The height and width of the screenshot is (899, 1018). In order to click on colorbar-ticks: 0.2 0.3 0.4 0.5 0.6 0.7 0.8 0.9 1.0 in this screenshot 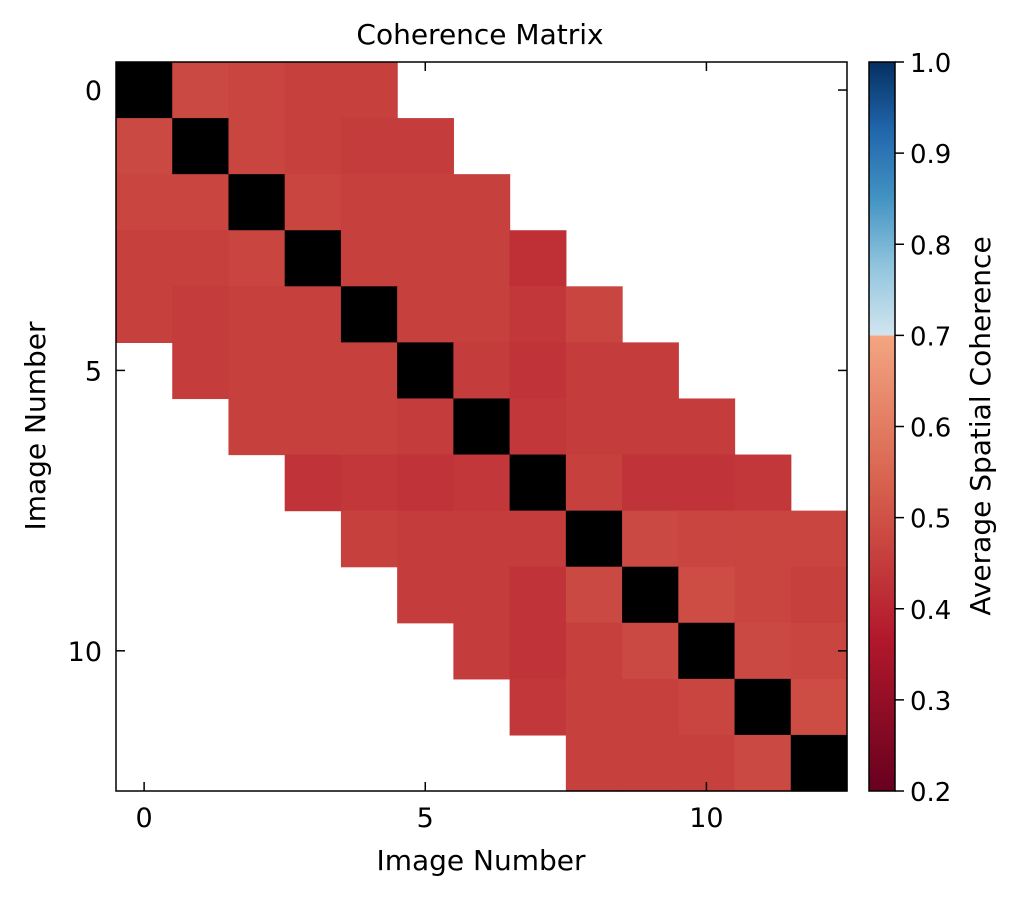, I will do `click(923, 428)`.